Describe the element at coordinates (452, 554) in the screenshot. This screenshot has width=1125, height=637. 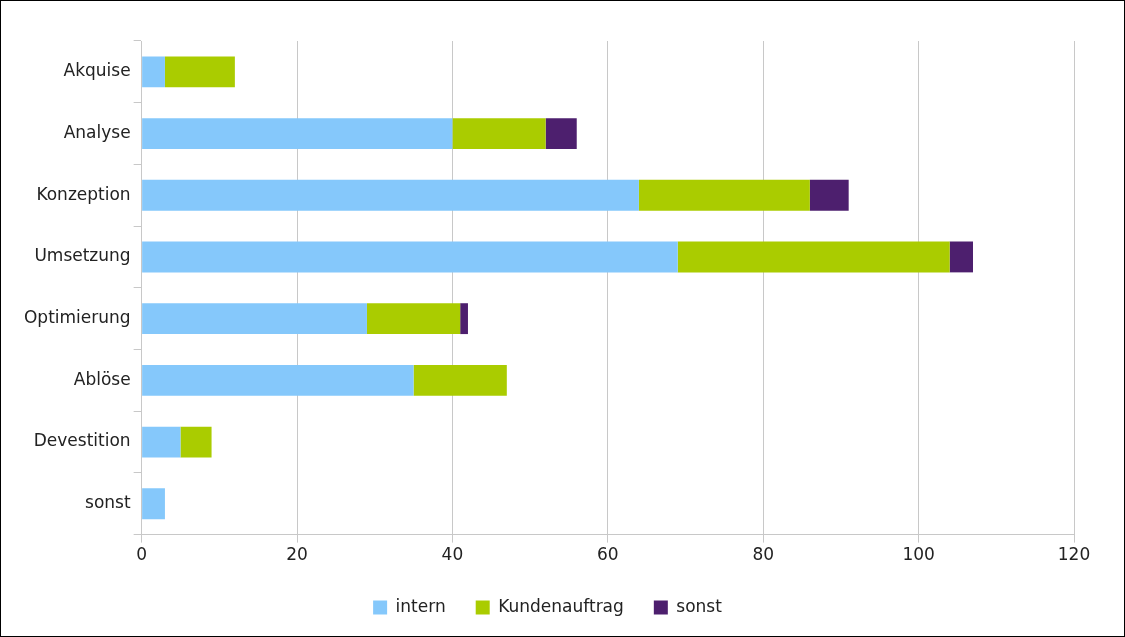
I see `x-tick-label: 40` at that location.